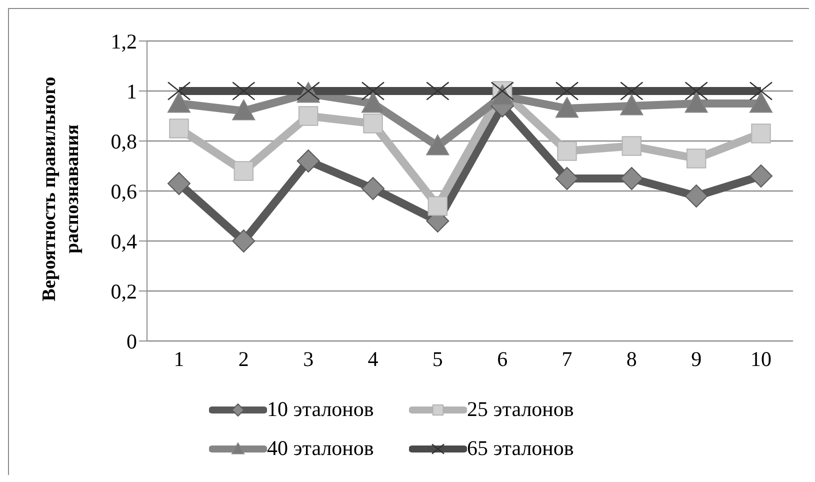  Describe the element at coordinates (761, 358) in the screenshot. I see `x-tick-label: 10` at that location.